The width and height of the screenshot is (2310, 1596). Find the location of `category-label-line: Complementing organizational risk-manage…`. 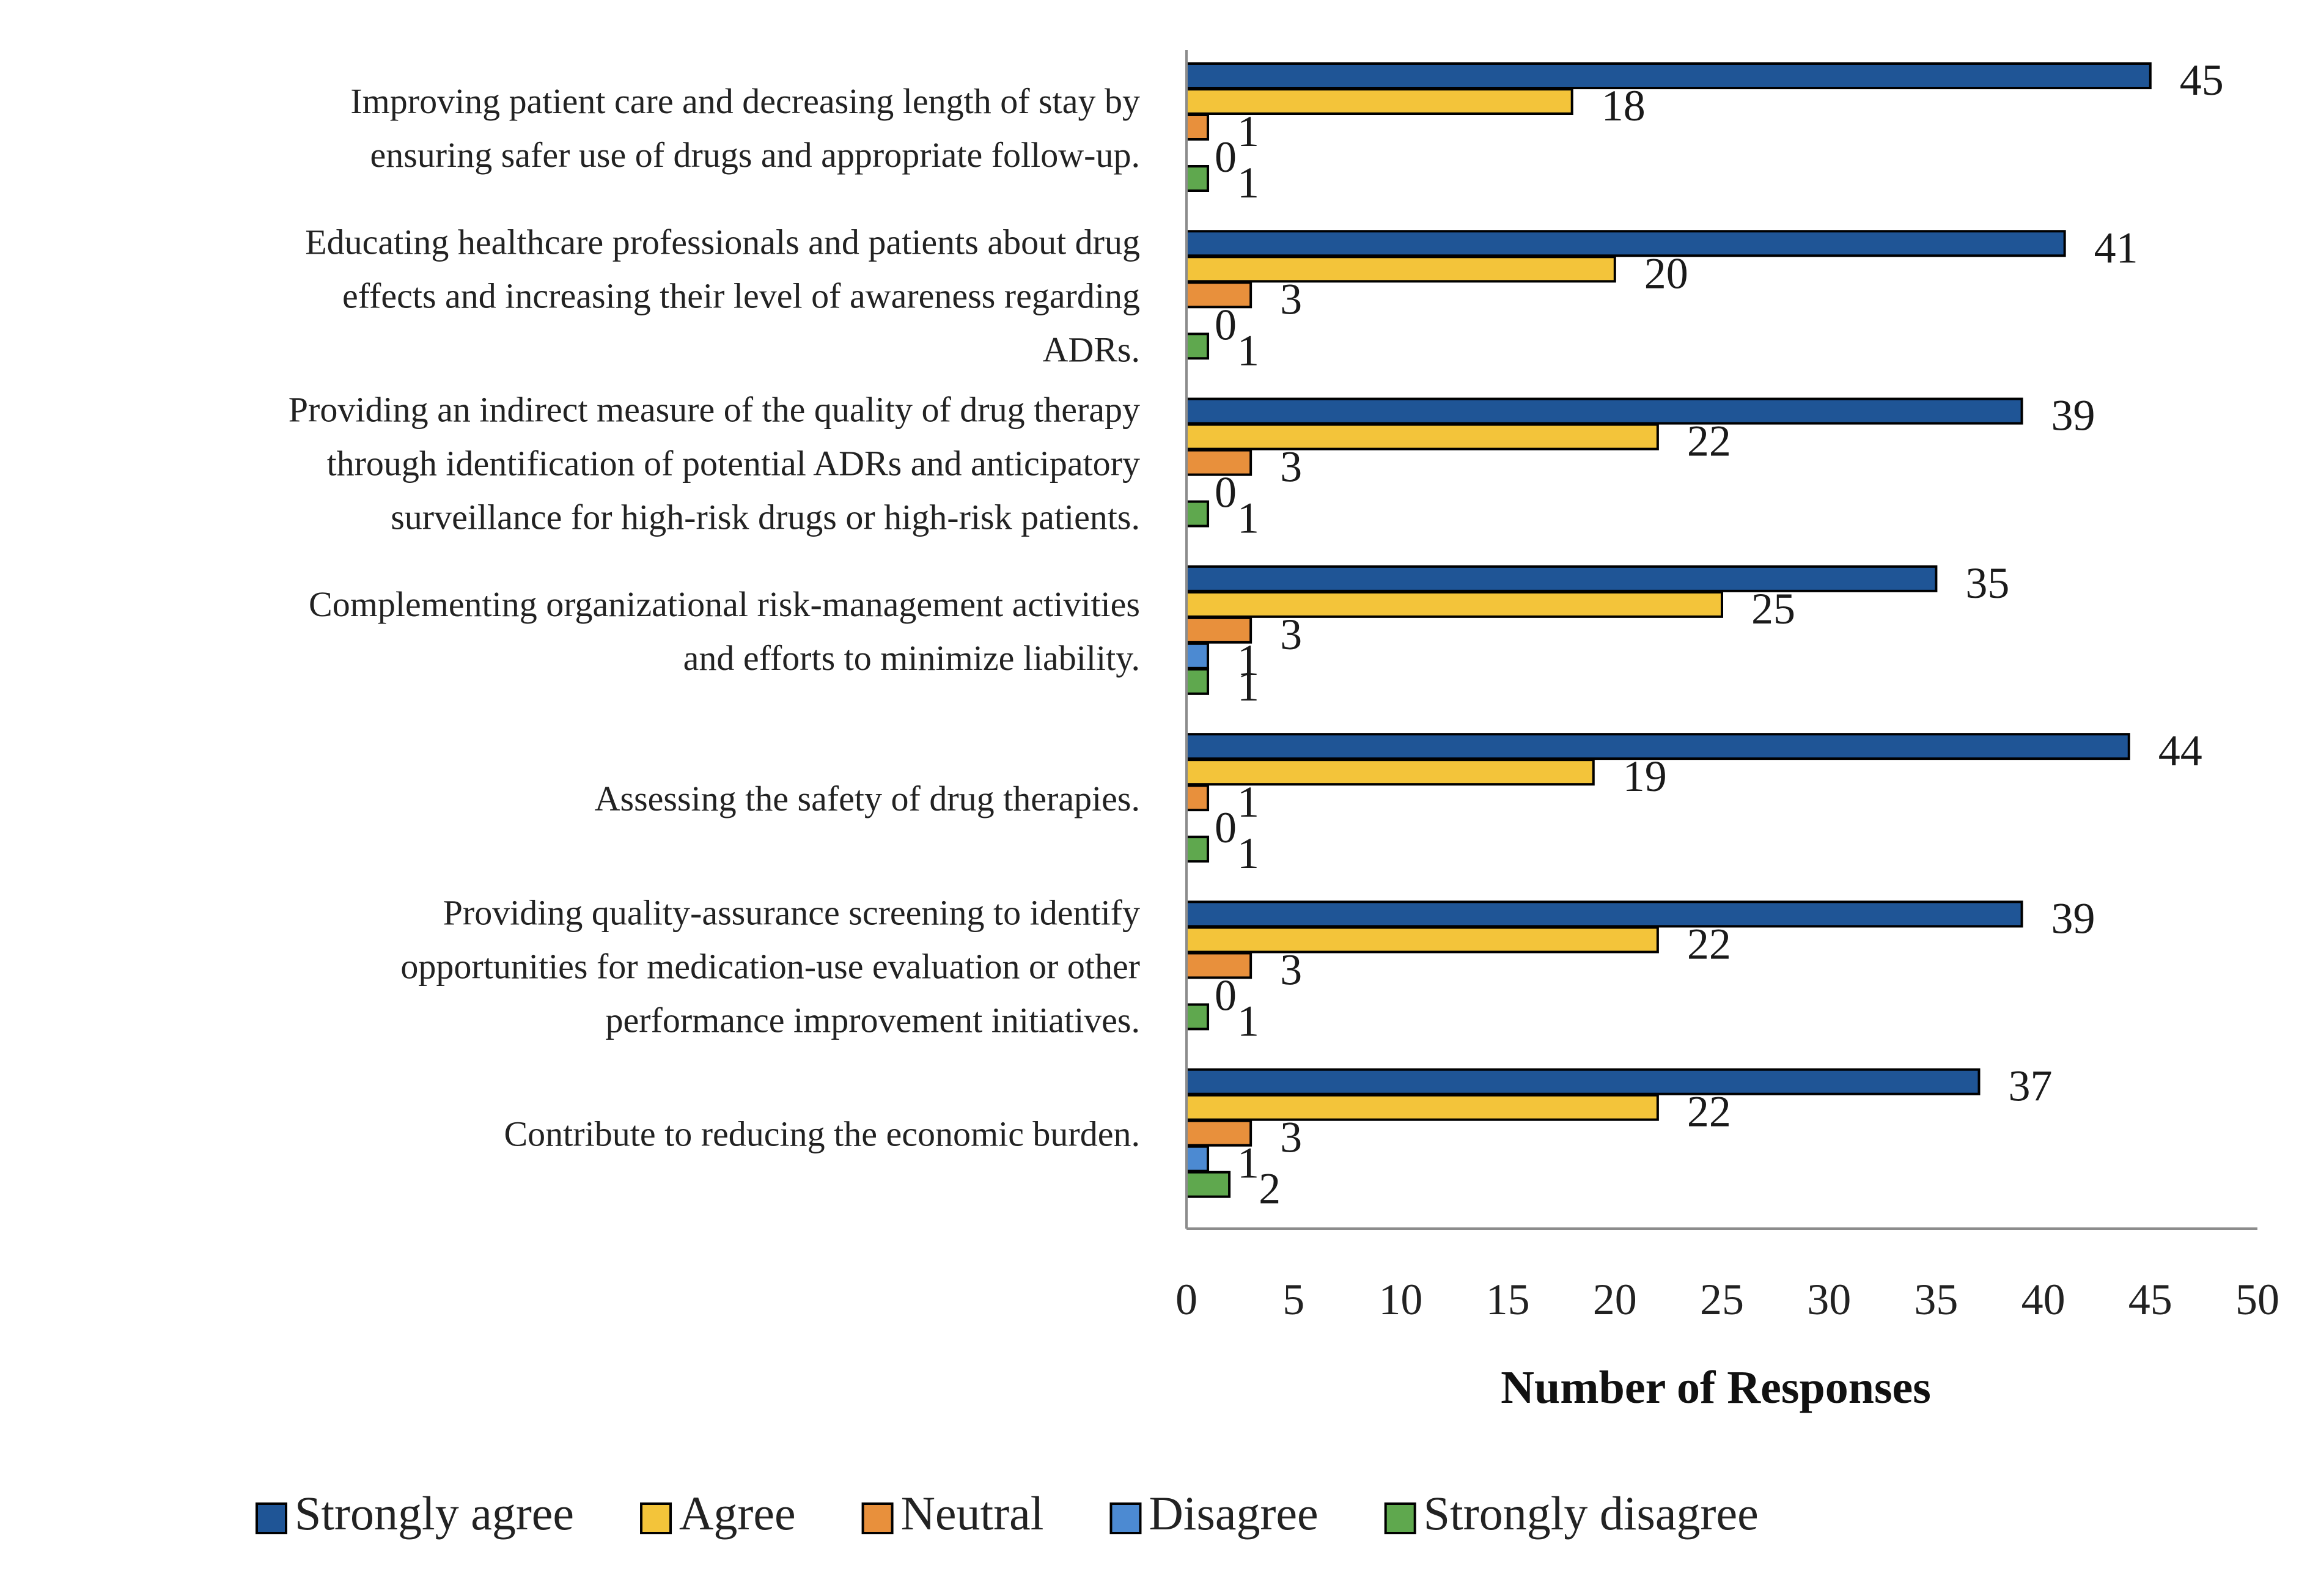

category-label-line: Complementing organizational risk-manage… is located at coordinates (724, 604).